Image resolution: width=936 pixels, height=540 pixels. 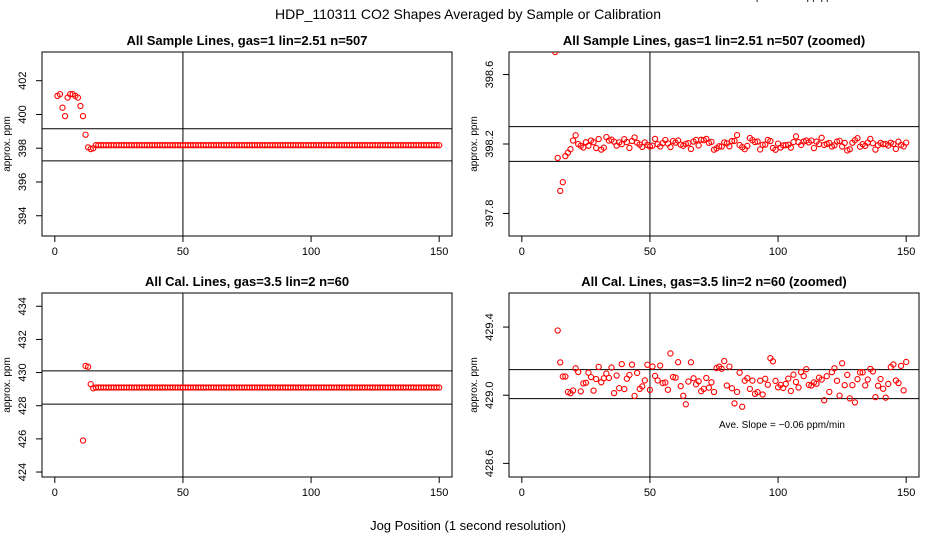 I want to click on panel-title: All Cal. Lines, gas=3.5 lin=2 n=60, so click(x=247, y=281).